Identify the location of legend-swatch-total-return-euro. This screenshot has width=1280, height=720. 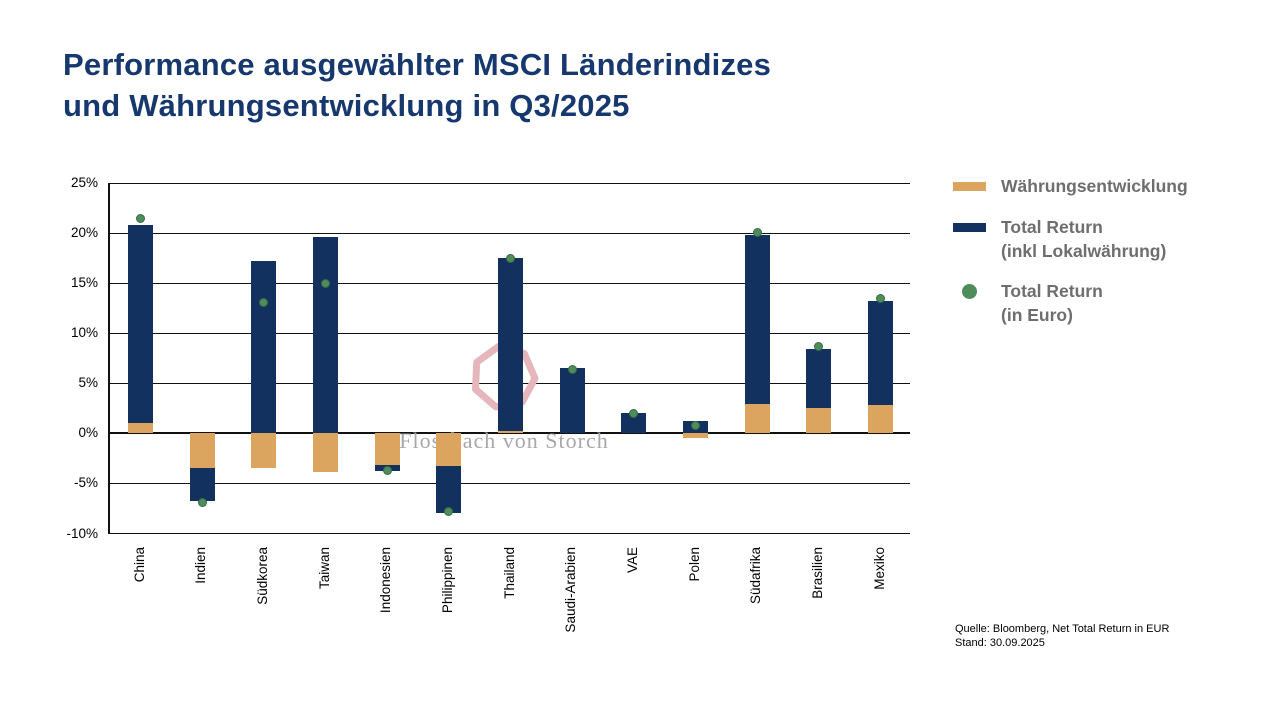
(969, 291).